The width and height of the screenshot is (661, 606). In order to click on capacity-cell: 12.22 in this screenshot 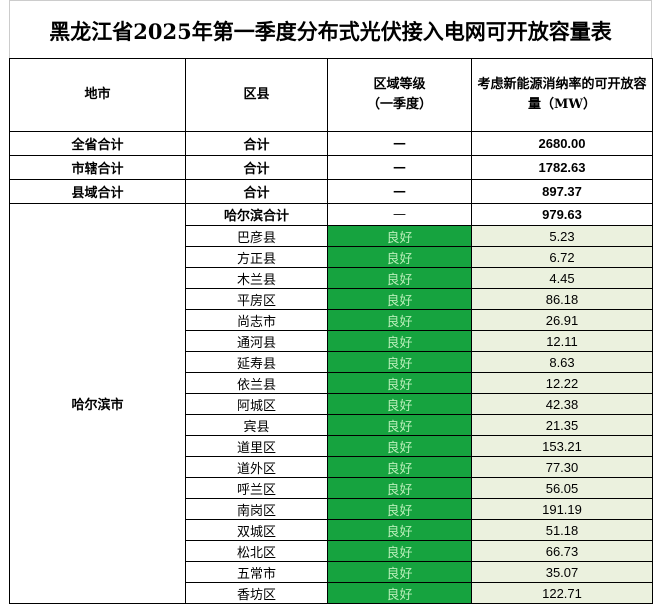, I will do `click(562, 383)`.